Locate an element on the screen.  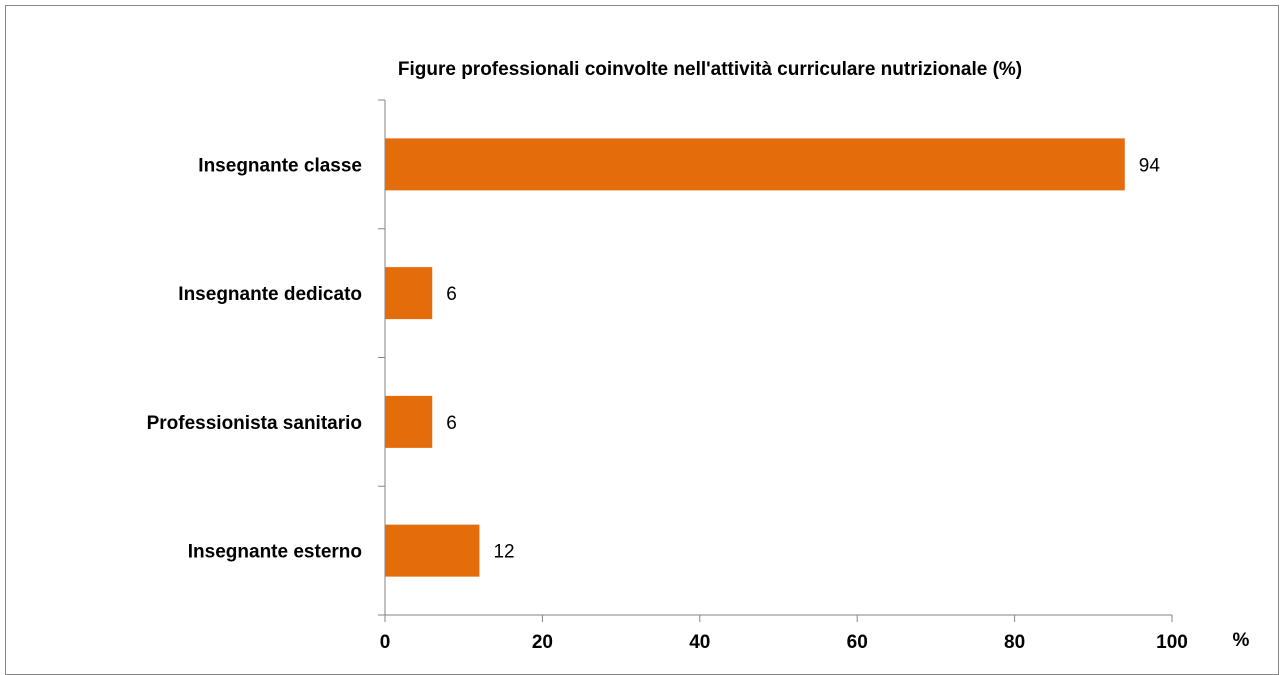
x-tick-label: 0 is located at coordinates (385, 642).